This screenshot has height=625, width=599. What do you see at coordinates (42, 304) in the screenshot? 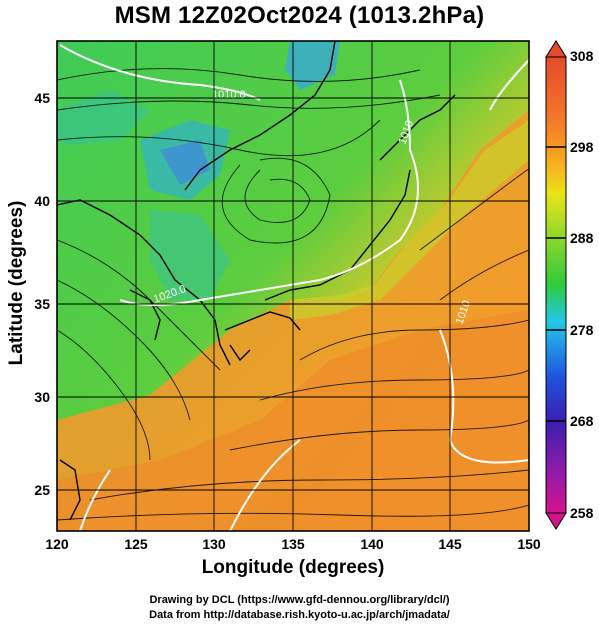
I see `y-tick-35: 35` at bounding box center [42, 304].